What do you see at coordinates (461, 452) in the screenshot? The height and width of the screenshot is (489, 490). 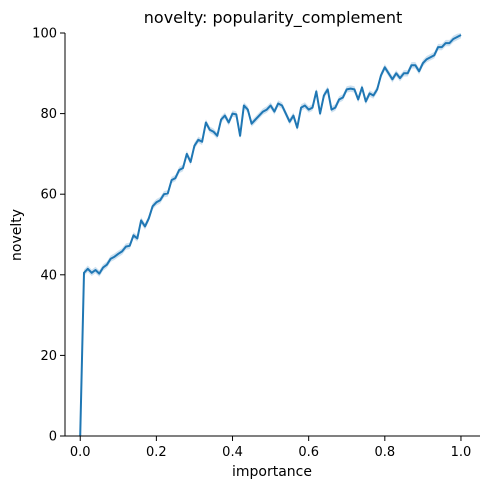 I see `x-tick-label: 1.0` at bounding box center [461, 452].